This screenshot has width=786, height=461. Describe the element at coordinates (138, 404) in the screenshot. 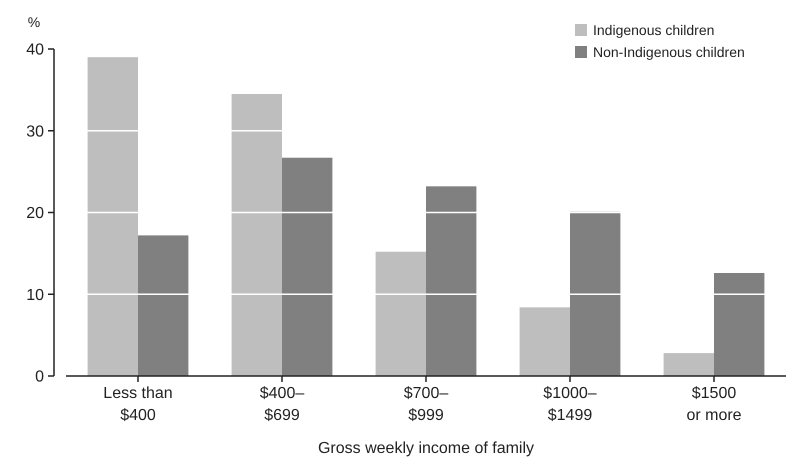

I see `x-tick-label: Less than $400` at that location.